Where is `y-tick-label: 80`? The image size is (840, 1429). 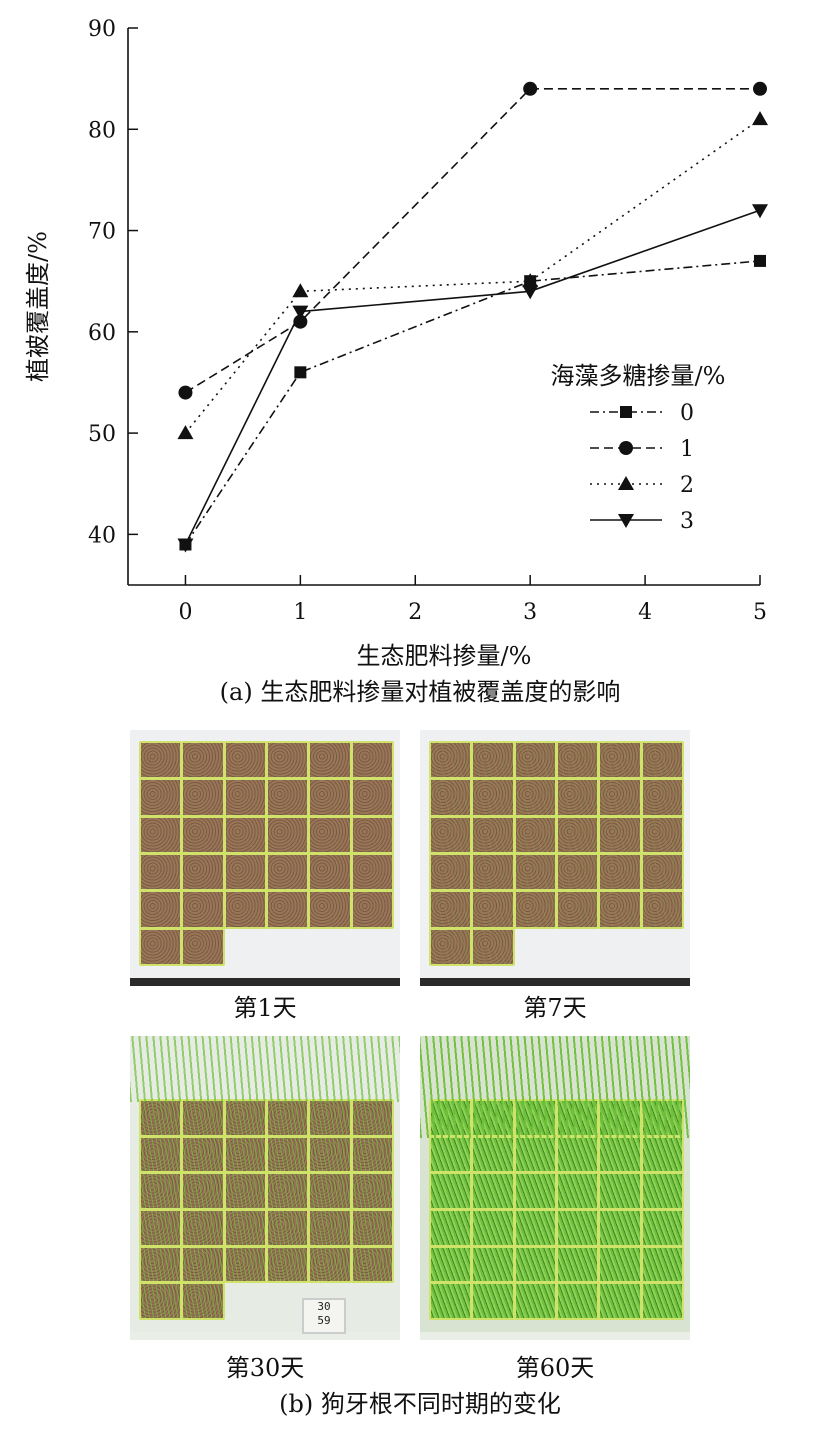 y-tick-label: 80 is located at coordinates (102, 130).